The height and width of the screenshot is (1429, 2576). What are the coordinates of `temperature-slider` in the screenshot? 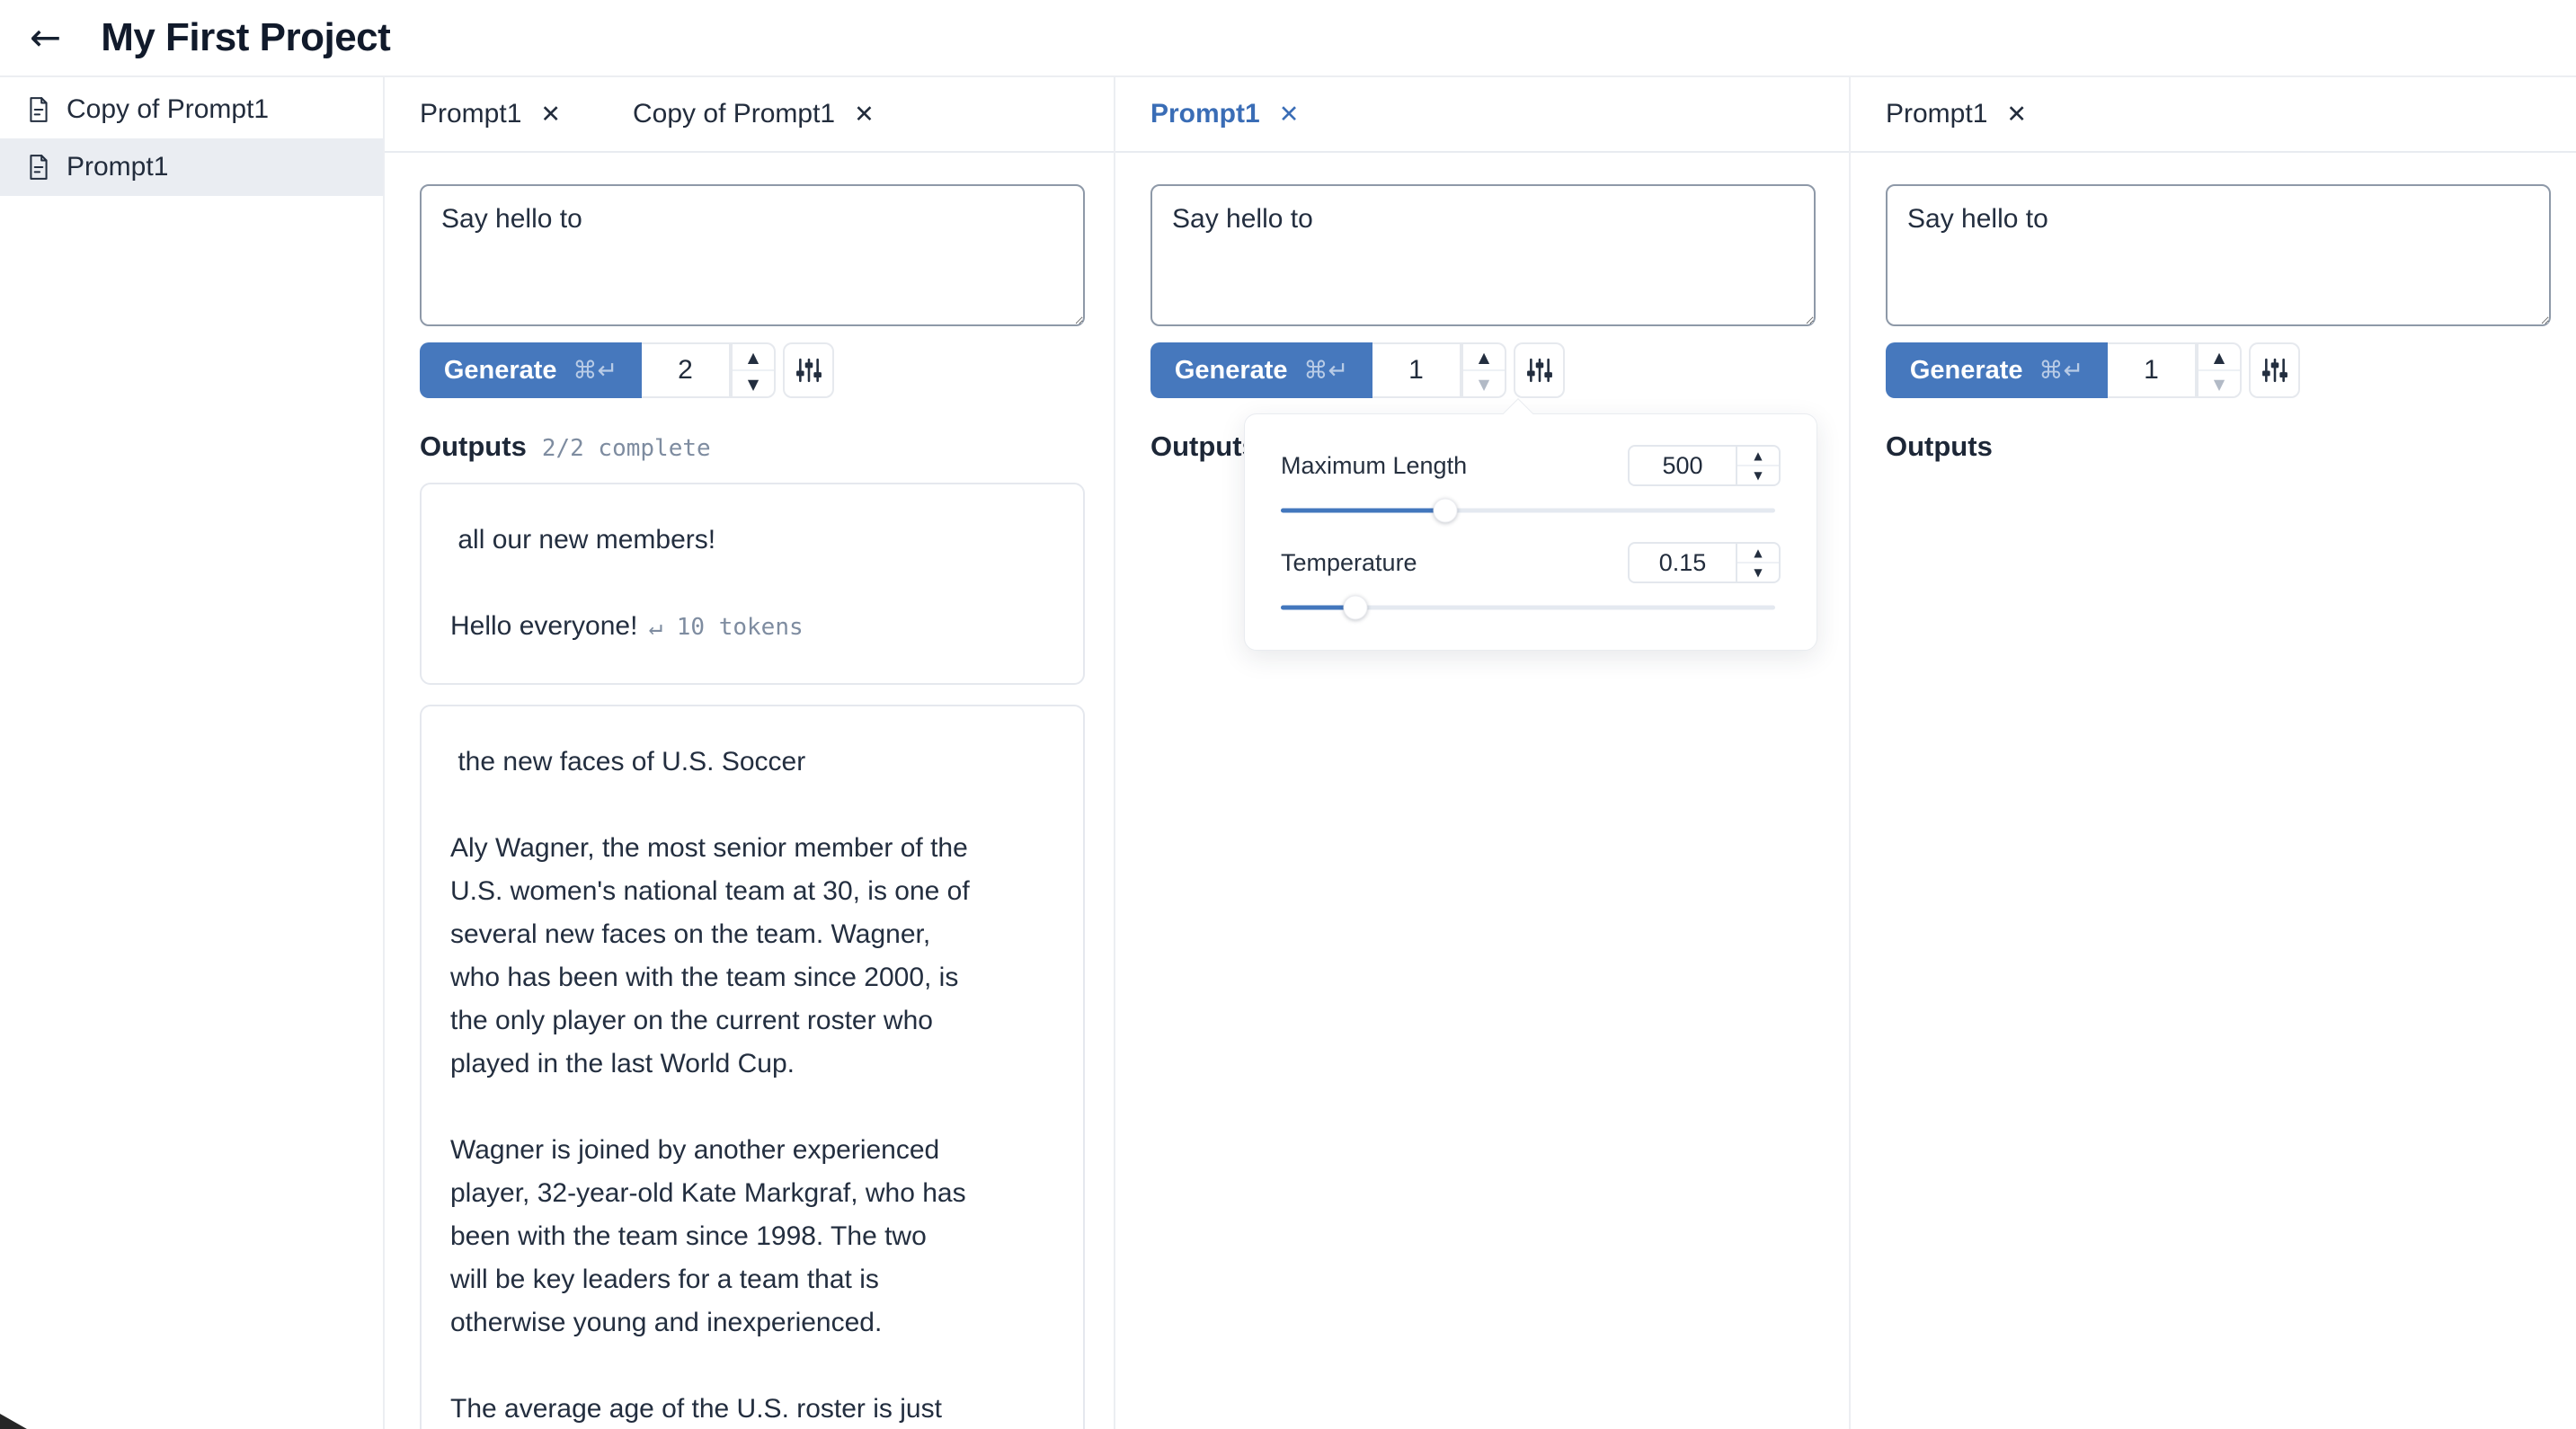 It's located at (1531, 608).